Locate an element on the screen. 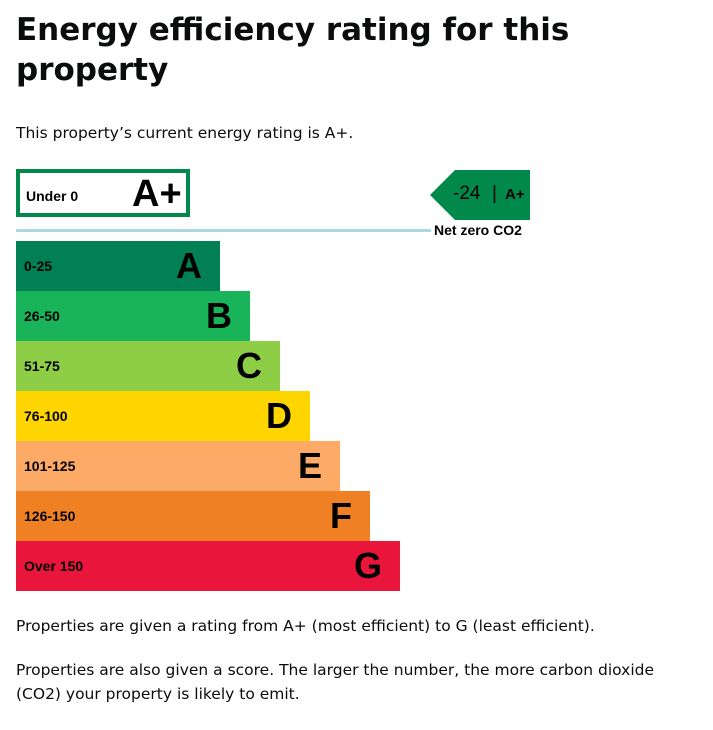 The width and height of the screenshot is (713, 730). score-value: -24 is located at coordinates (467, 193).